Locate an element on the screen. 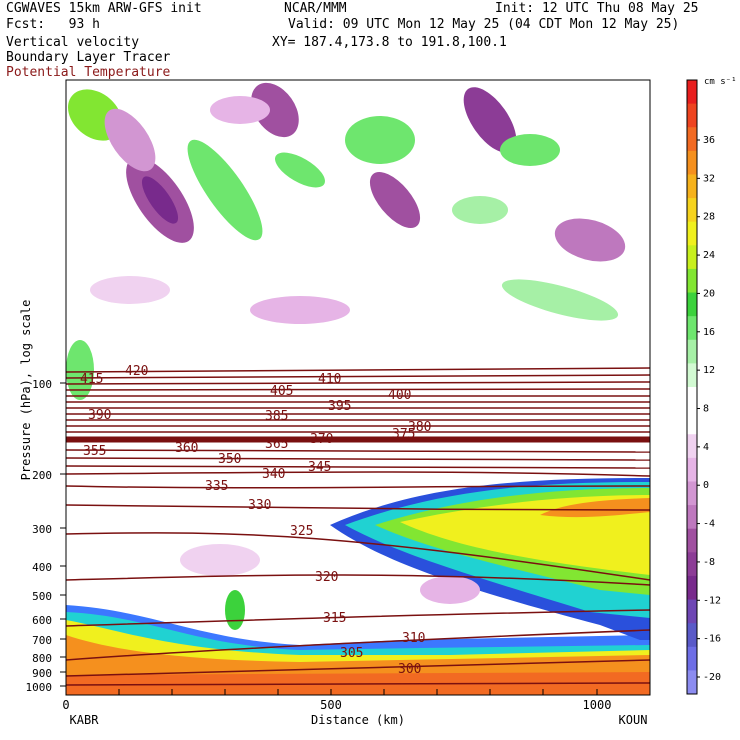 This screenshot has width=740, height=740. x-tick-label: 500 is located at coordinates (331, 705).